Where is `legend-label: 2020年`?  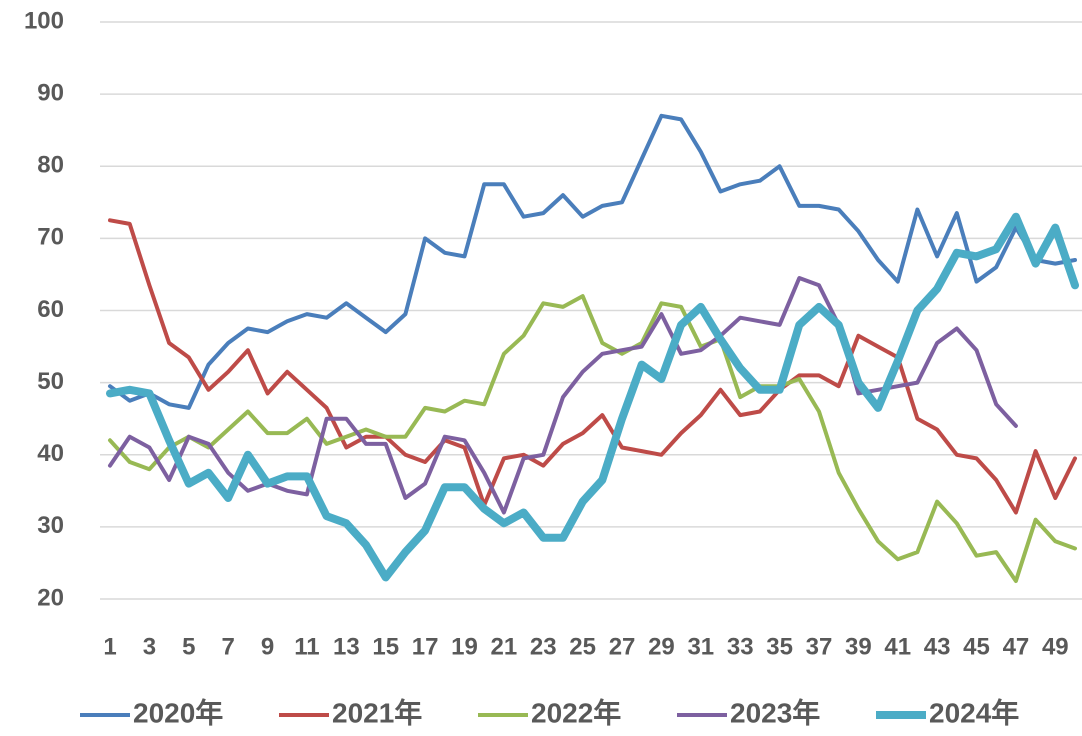
legend-label: 2020年 is located at coordinates (178, 712).